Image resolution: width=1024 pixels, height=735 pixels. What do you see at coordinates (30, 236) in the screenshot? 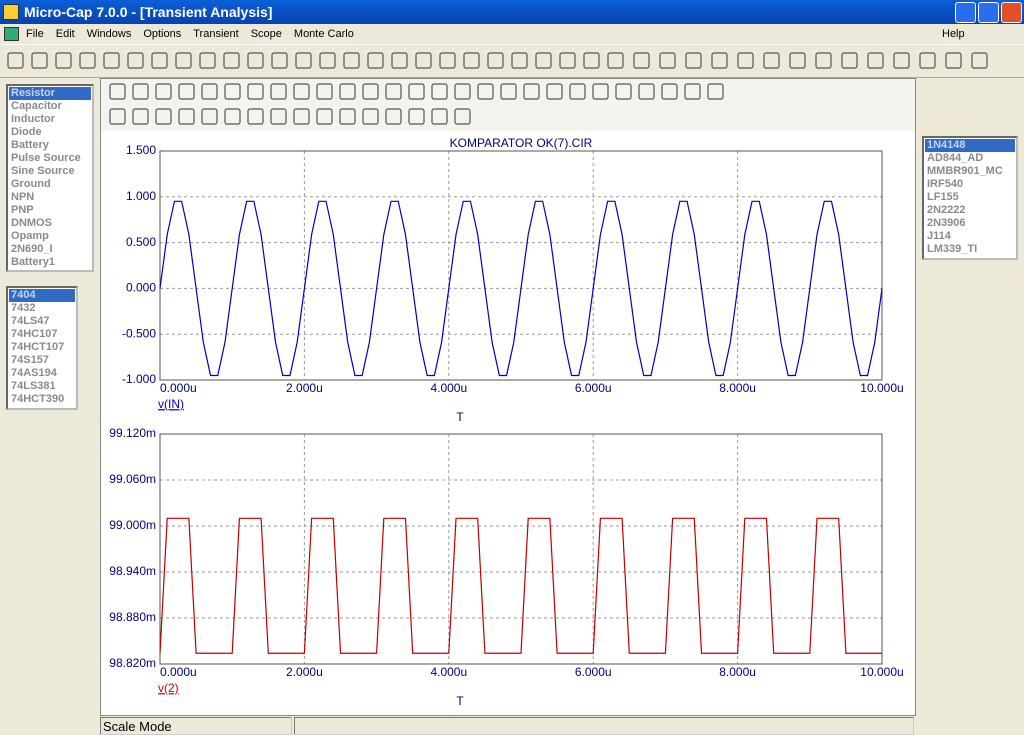
I see `list-item: Opamp` at bounding box center [30, 236].